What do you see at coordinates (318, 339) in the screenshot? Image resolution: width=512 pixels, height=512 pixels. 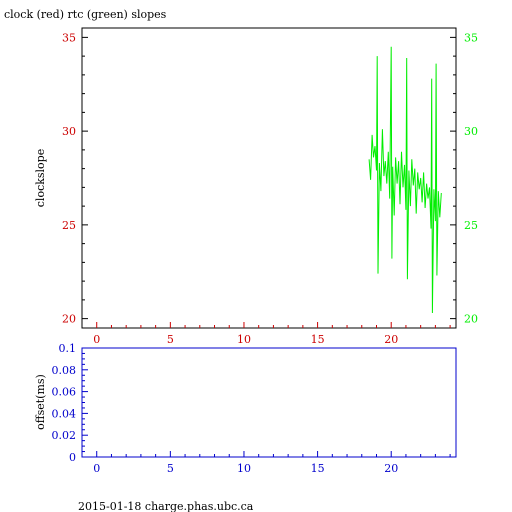 I see `top-x-tick-label: 15` at bounding box center [318, 339].